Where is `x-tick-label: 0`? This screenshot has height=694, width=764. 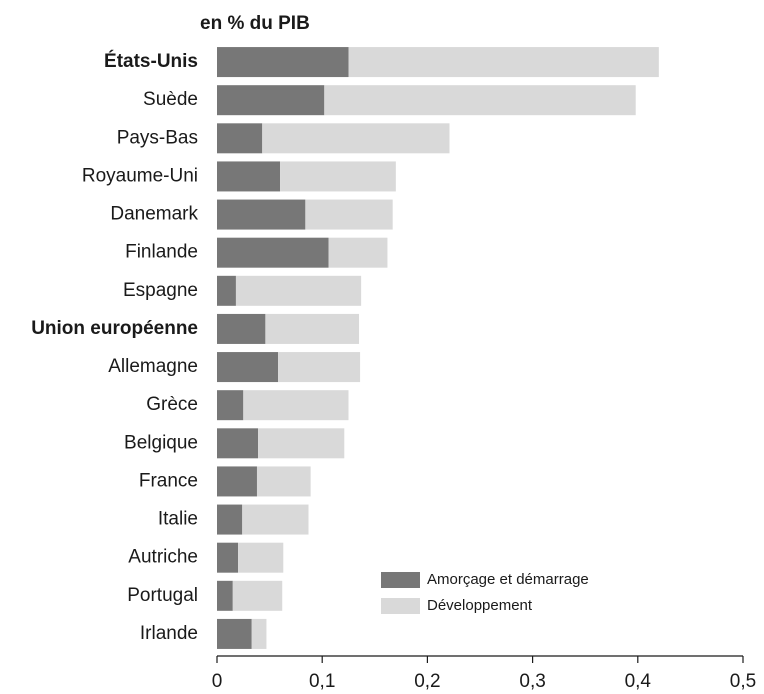
x-tick-label: 0 is located at coordinates (217, 681).